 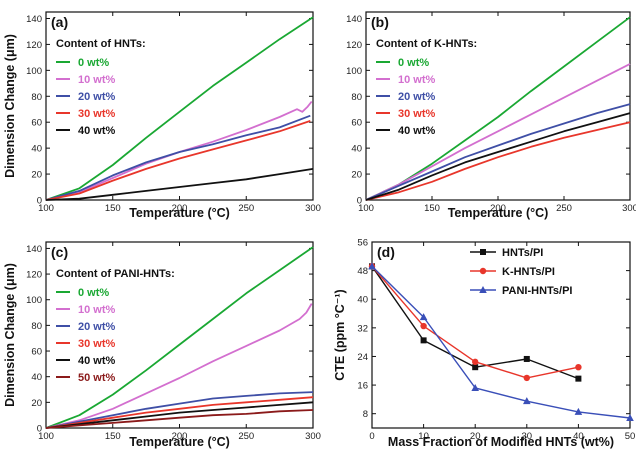 I want to click on legend-title: Content of K-HNTs:, so click(x=426, y=44).